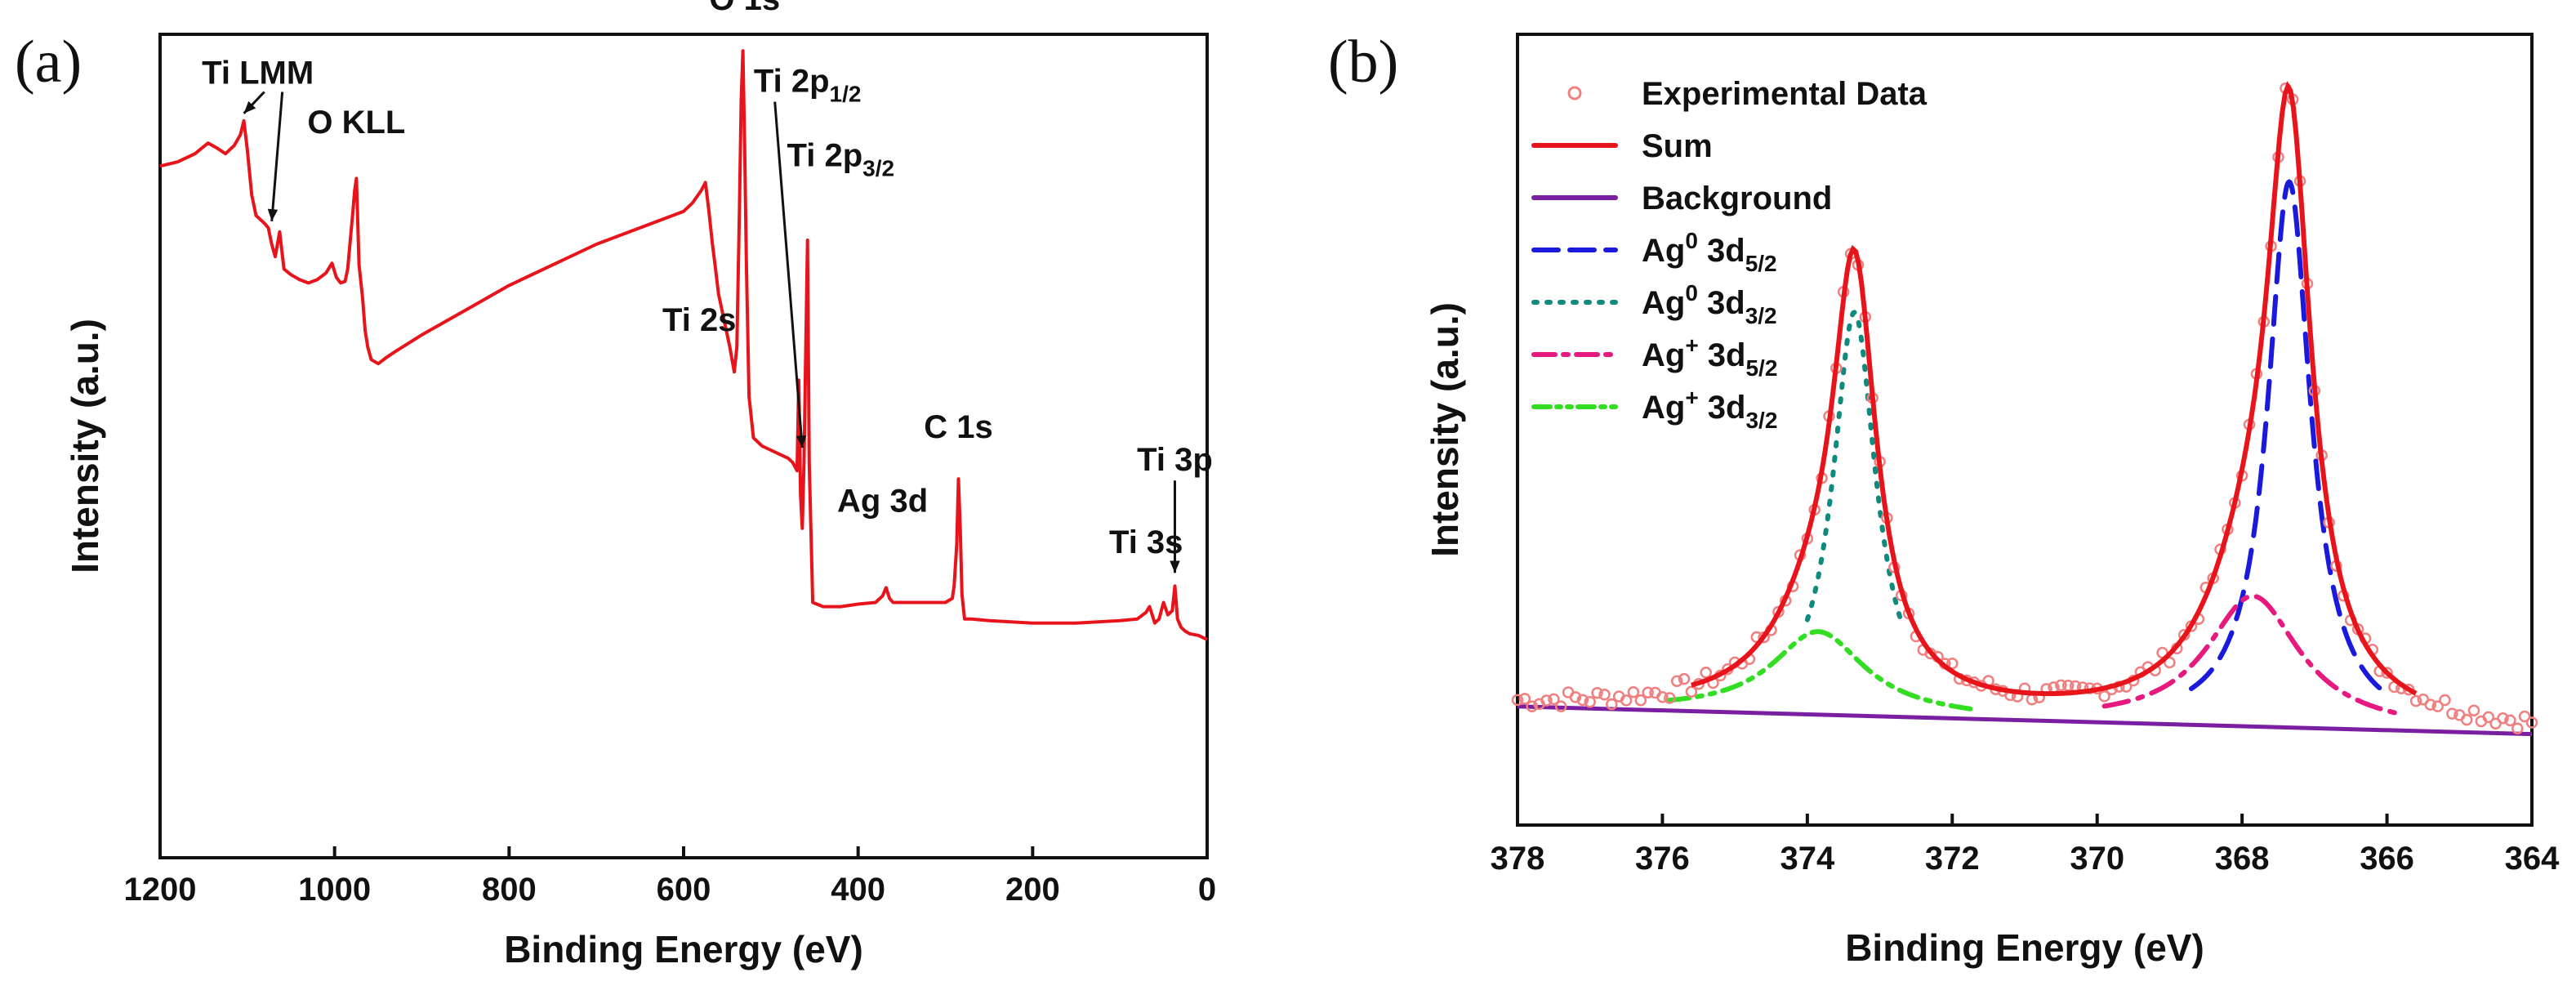 Image resolution: width=2576 pixels, height=986 pixels. What do you see at coordinates (160, 890) in the screenshot?
I see `panel-a-x-tick-label: 1200` at bounding box center [160, 890].